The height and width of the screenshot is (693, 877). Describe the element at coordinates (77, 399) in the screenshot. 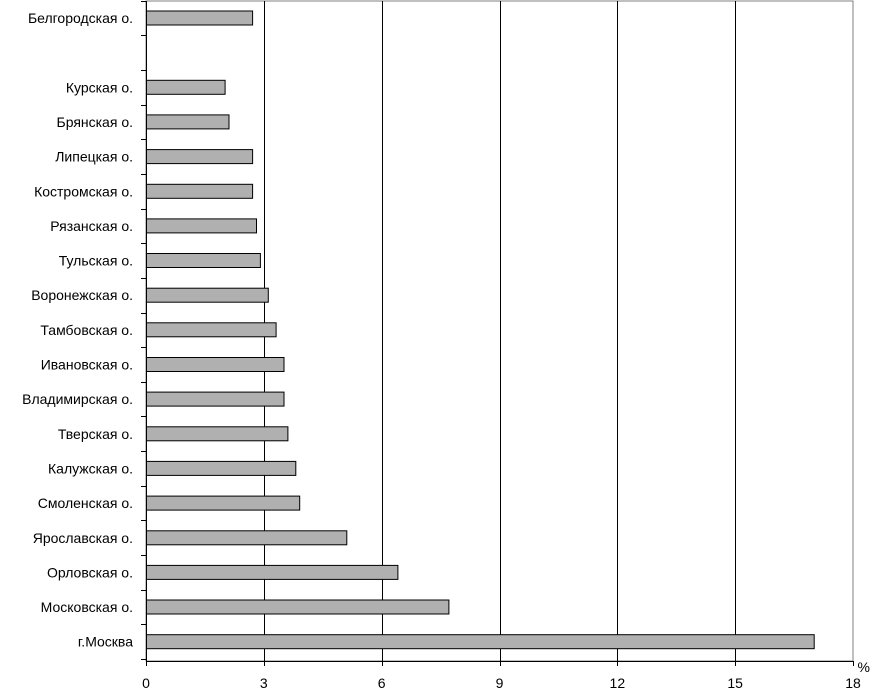

I see `category-label: Владимирская о.` at that location.